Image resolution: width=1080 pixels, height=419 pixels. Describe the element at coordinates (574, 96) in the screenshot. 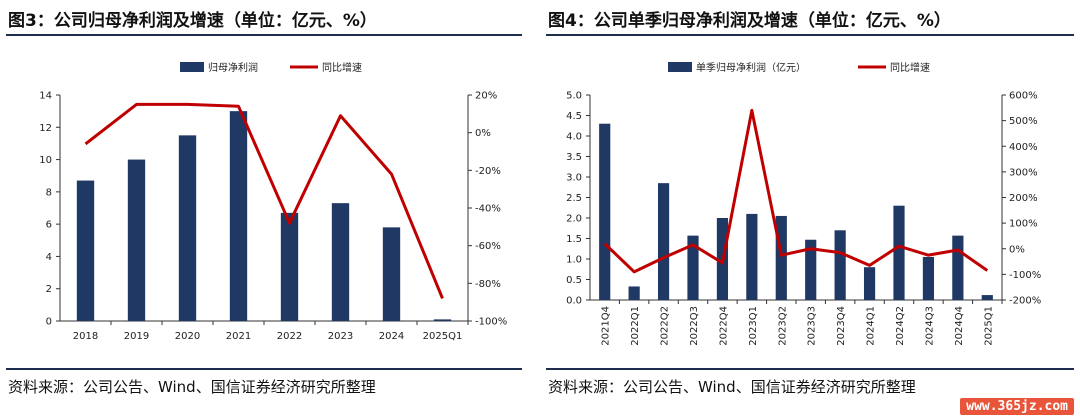

I see `left-tick-label: 5.0` at that location.